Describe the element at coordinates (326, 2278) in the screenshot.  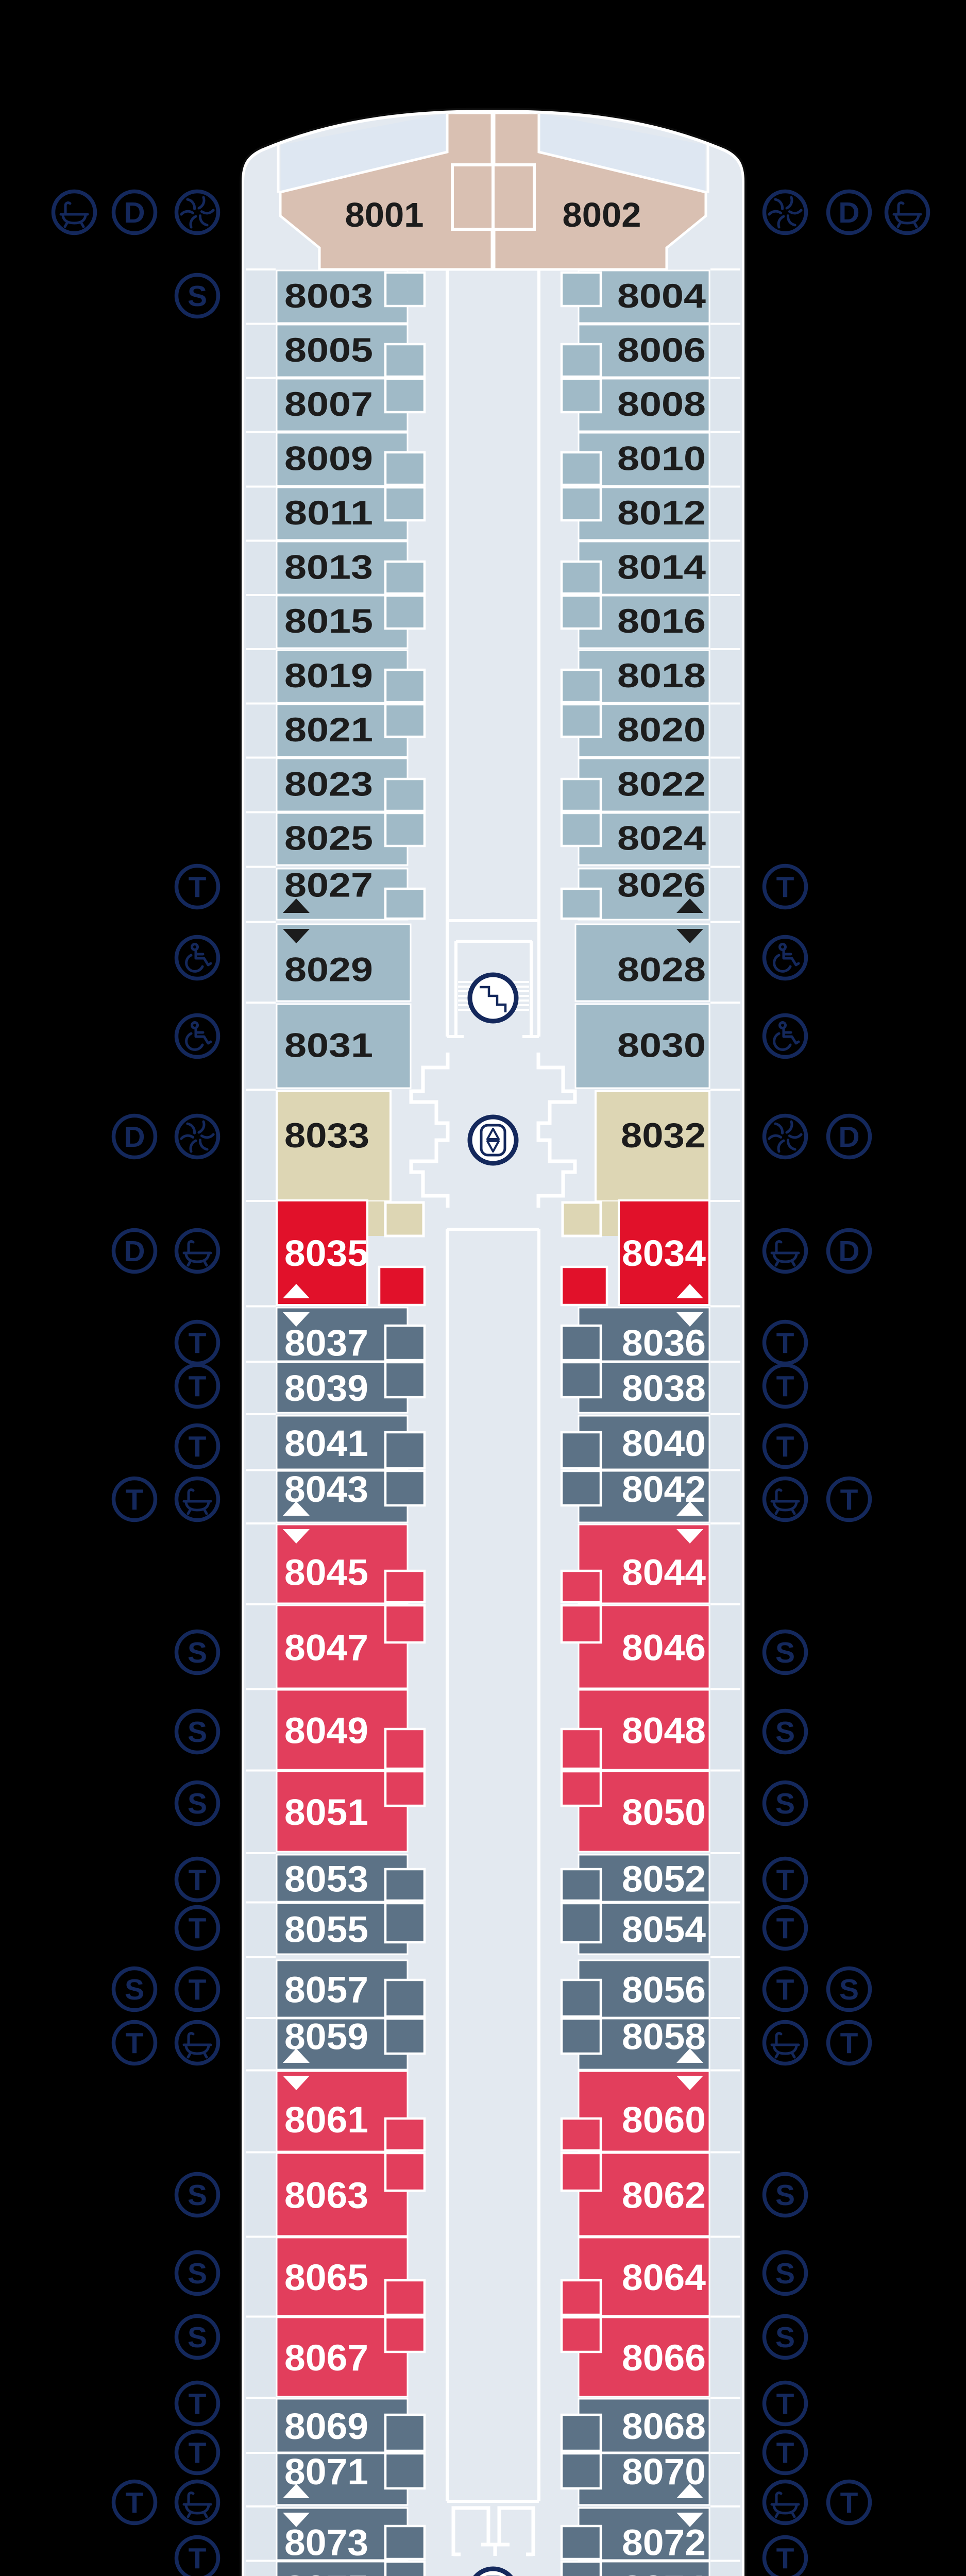
I see `svg-text: 8065` at that location.